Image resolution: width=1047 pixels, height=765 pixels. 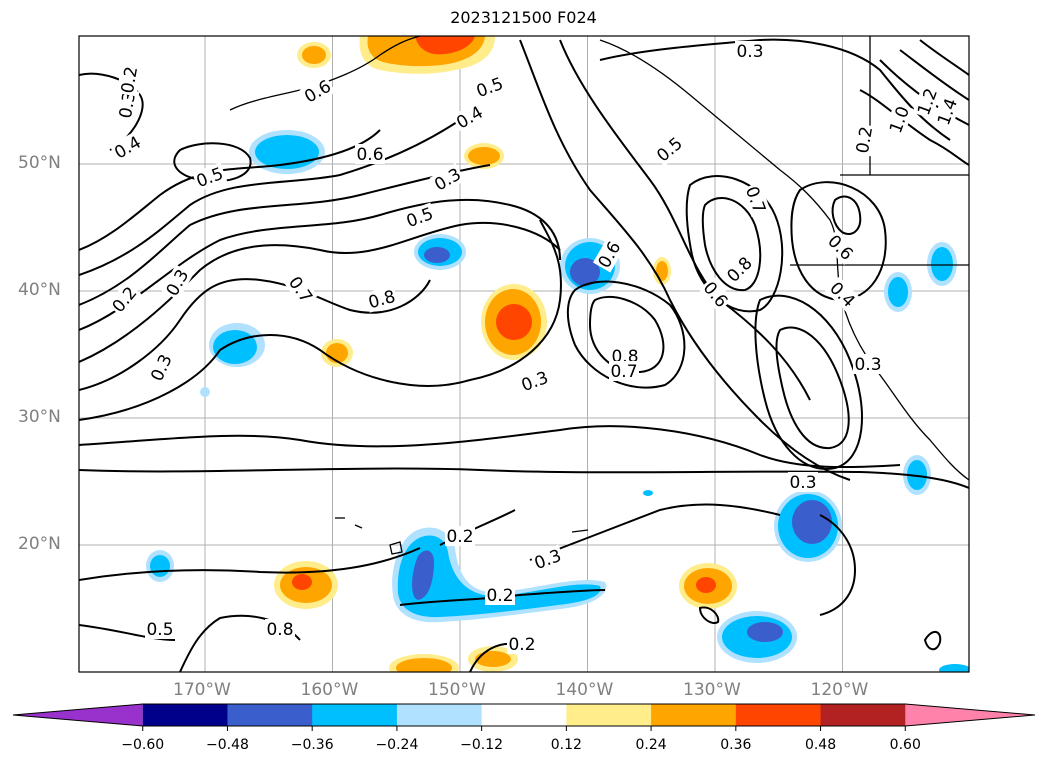 I want to click on colorbar-tick-label: −0.48, so click(x=227, y=745).